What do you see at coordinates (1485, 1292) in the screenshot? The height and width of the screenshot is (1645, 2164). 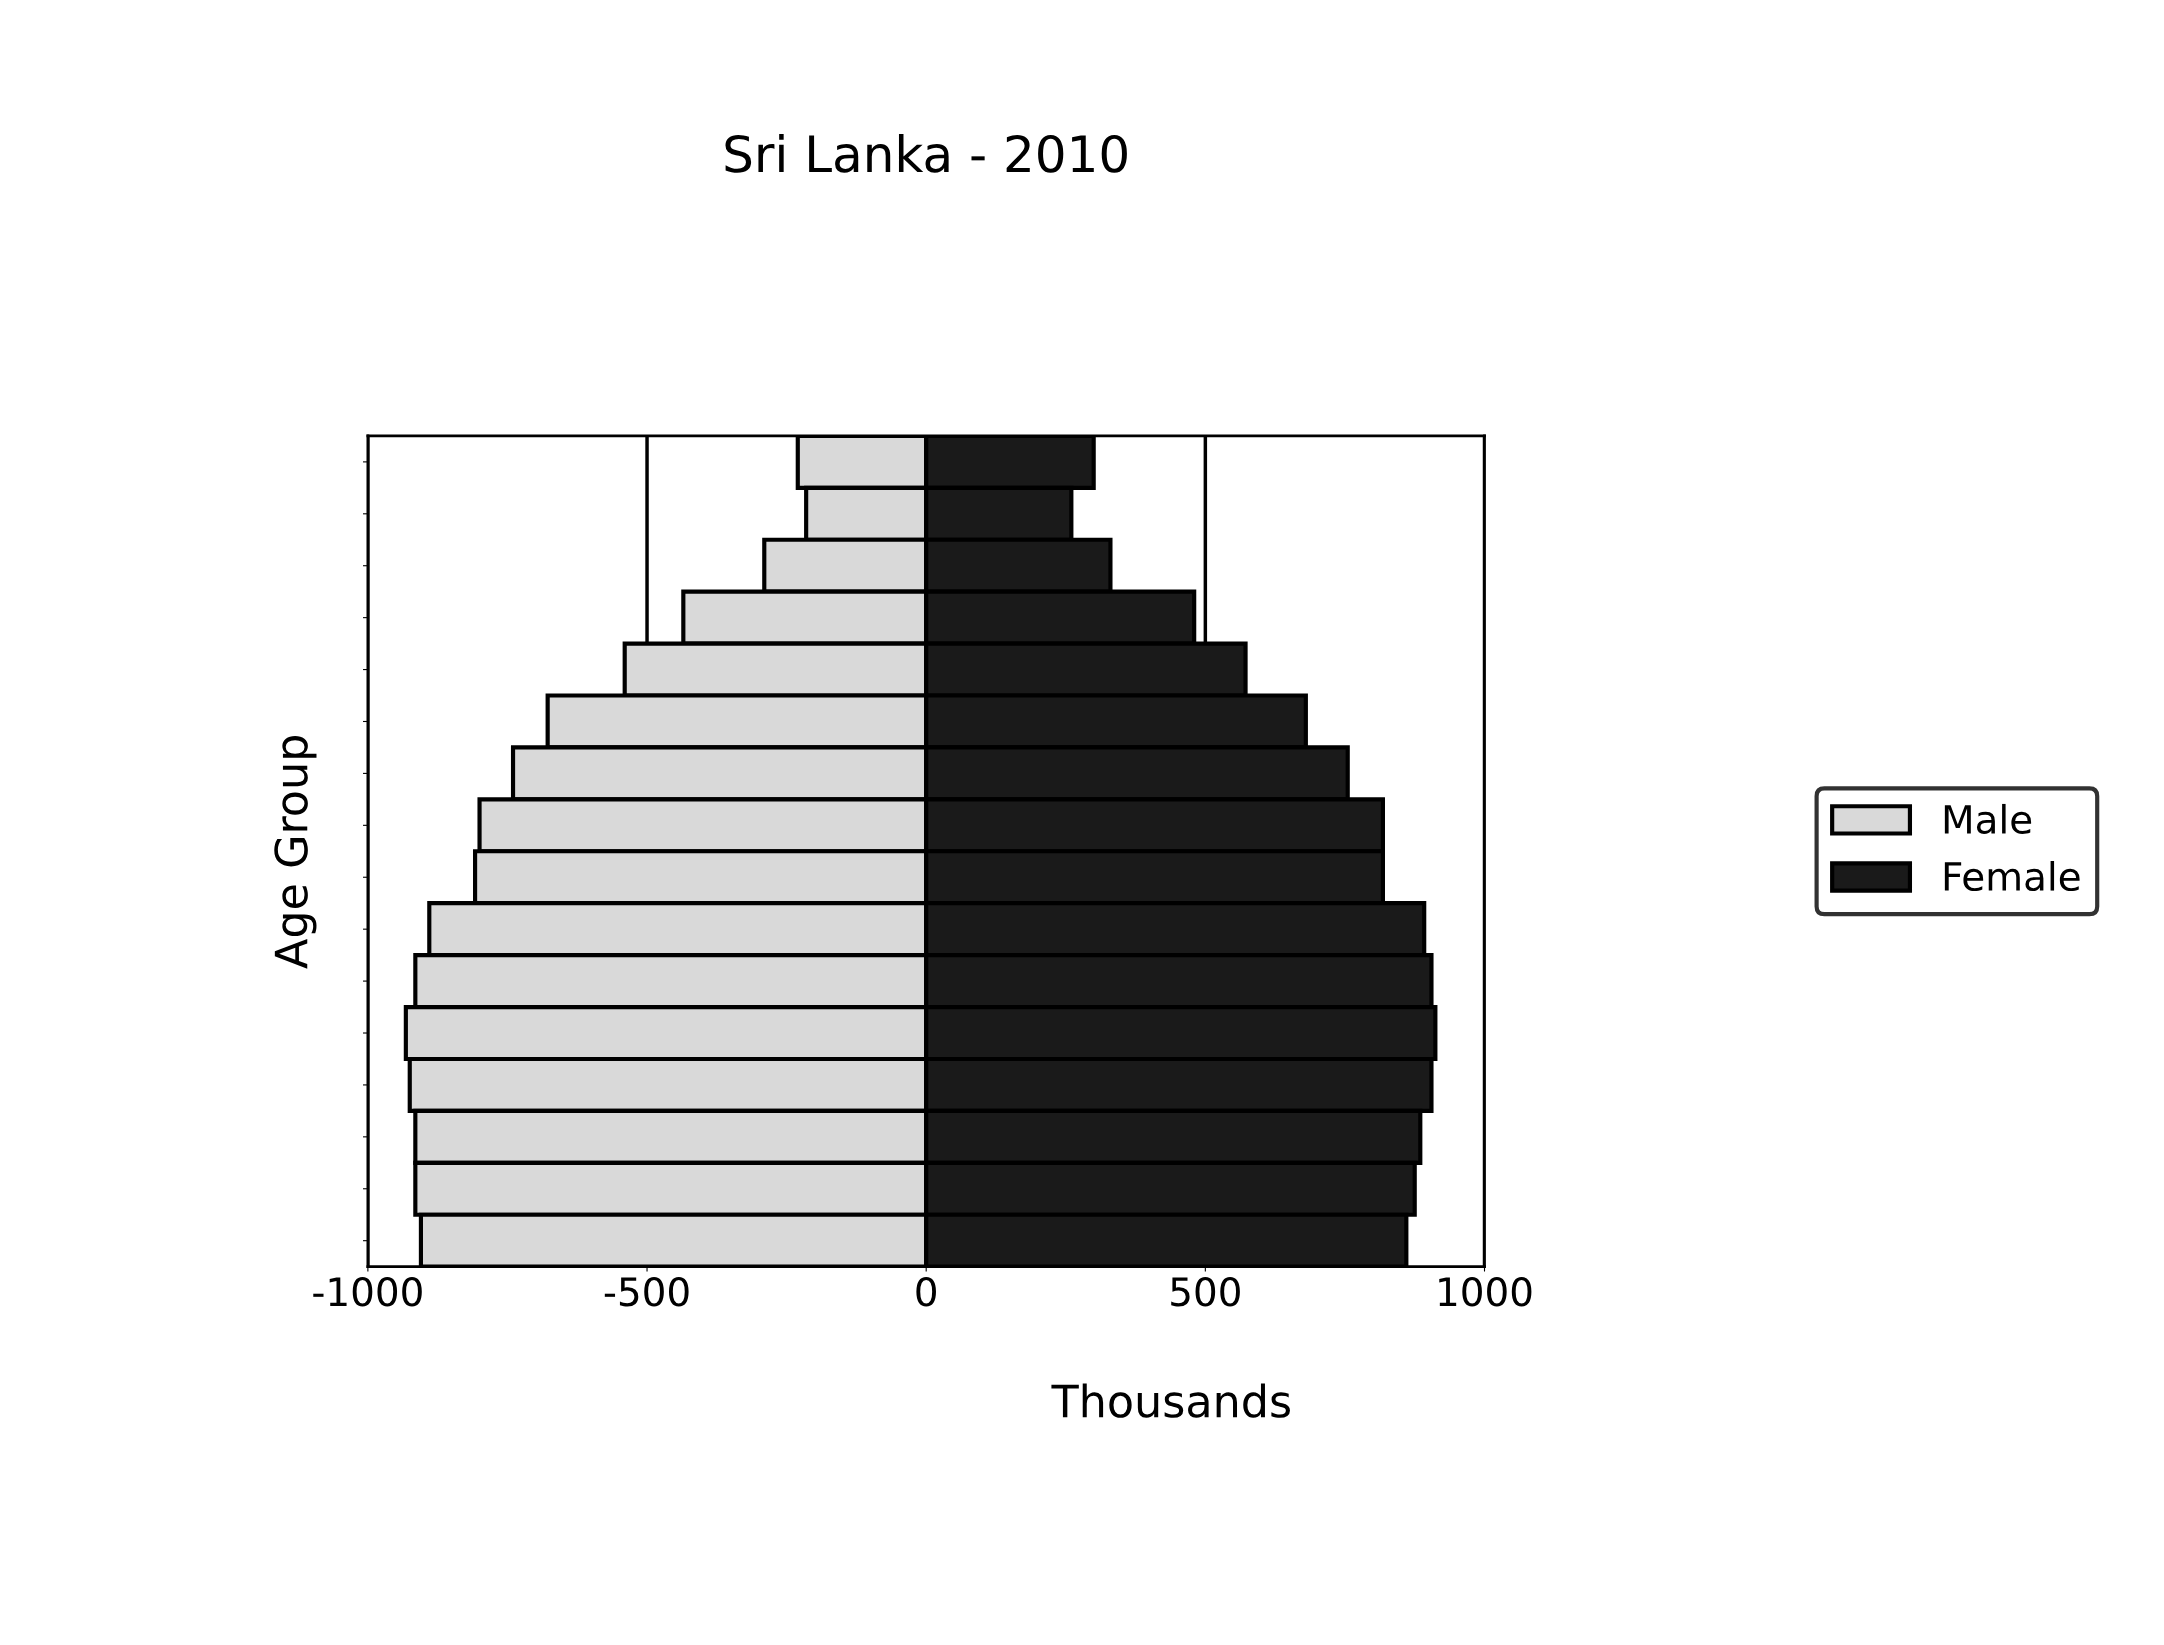 I see `x-tick-label: 1000` at bounding box center [1485, 1292].